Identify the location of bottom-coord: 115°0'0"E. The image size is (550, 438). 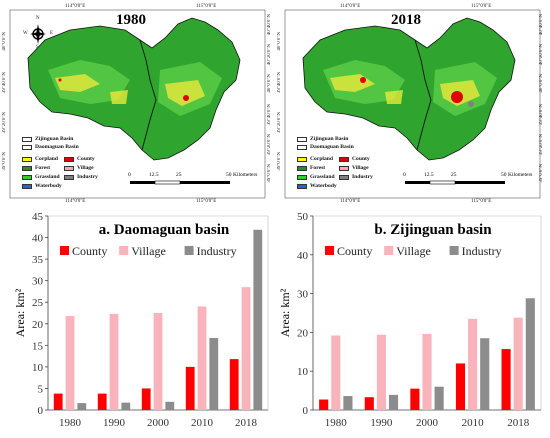
(481, 201).